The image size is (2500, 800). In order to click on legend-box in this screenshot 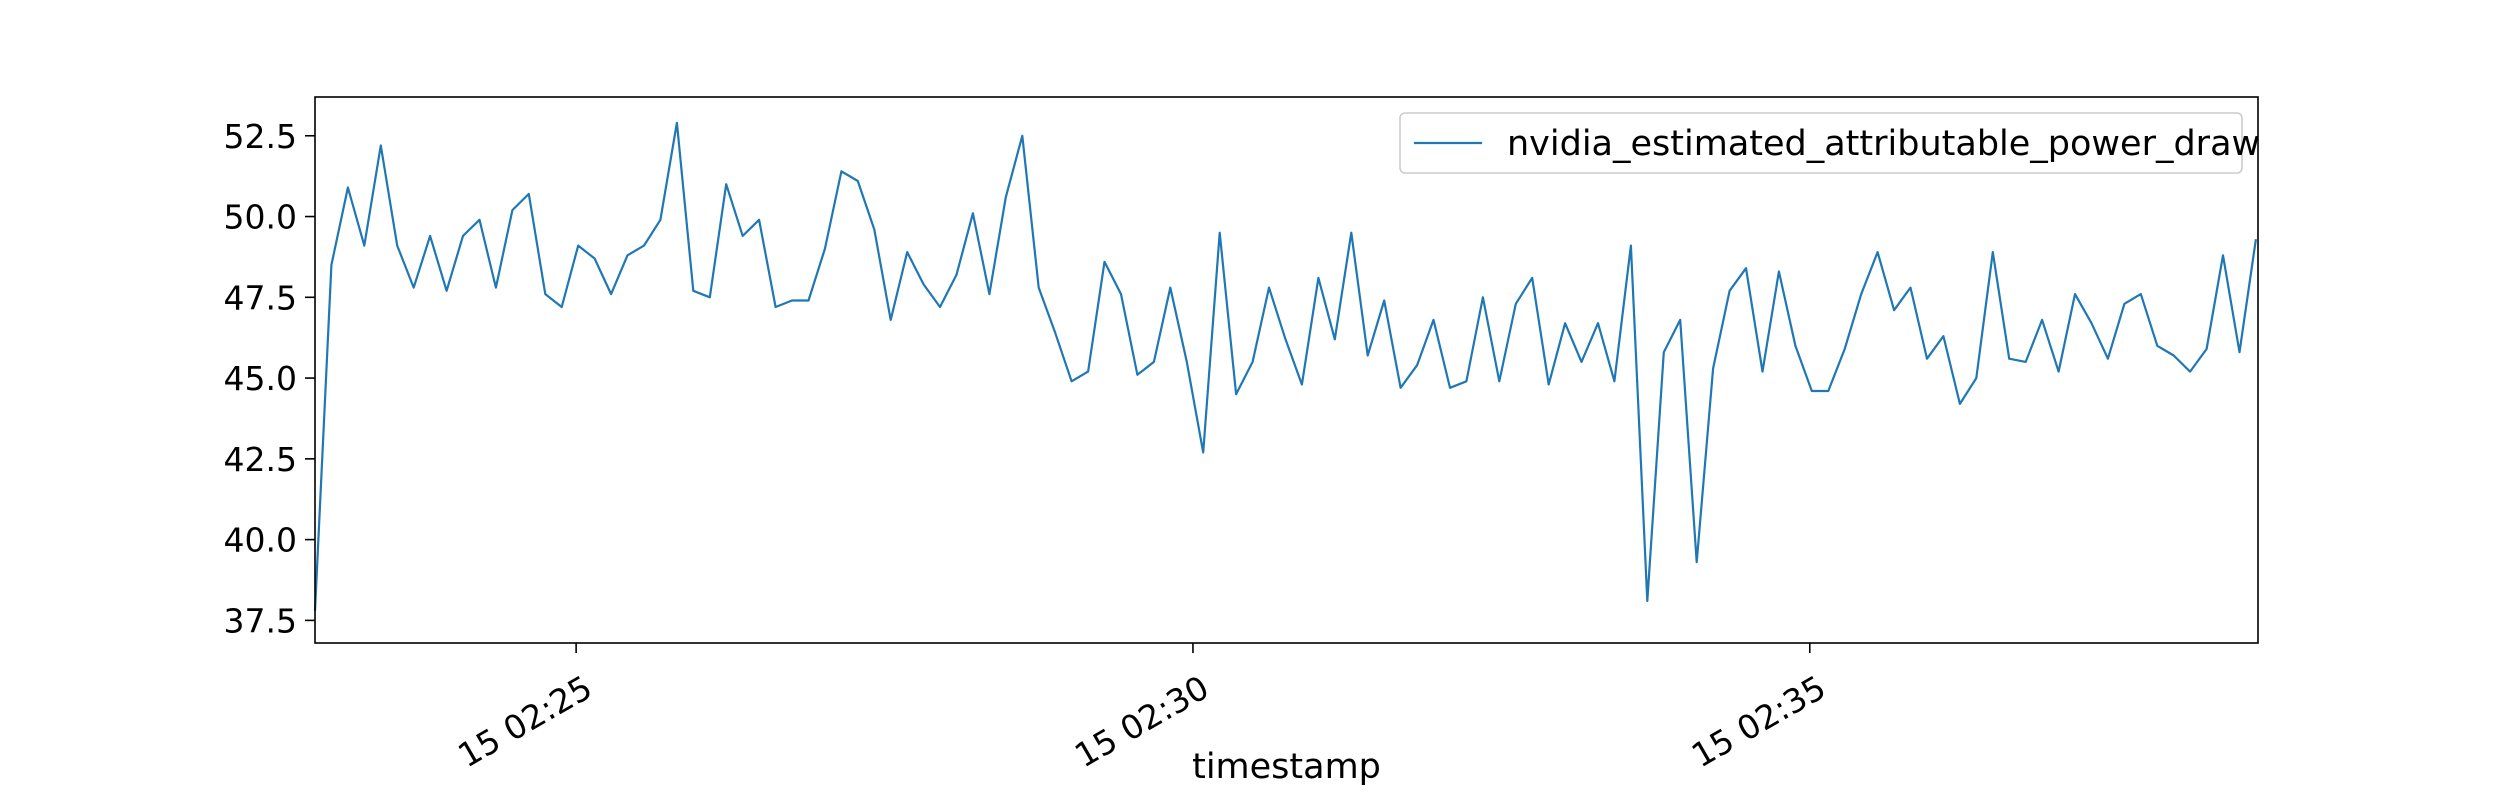, I will do `click(1821, 143)`.